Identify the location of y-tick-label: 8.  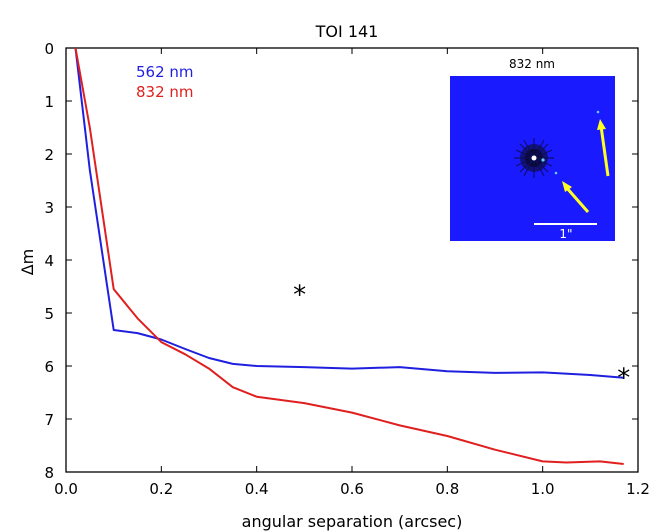
(49, 473).